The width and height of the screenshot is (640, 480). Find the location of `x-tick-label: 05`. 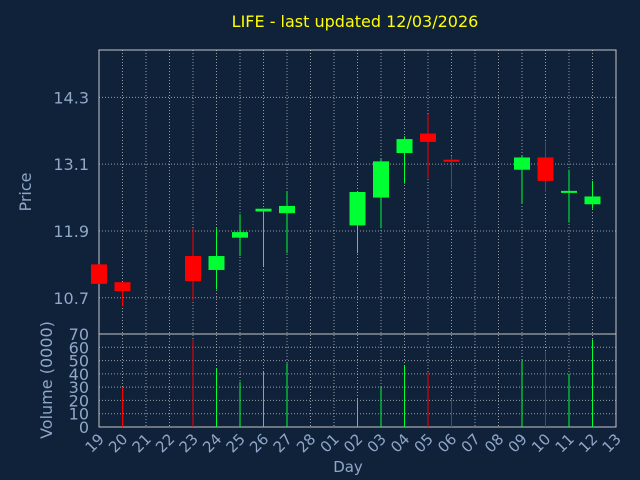

x-tick-label: 05 is located at coordinates (424, 443).